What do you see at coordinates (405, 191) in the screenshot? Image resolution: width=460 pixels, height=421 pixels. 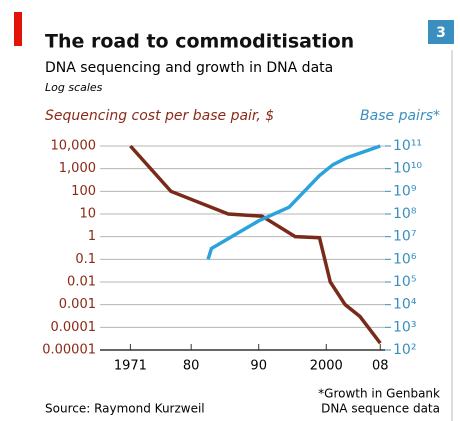 I see `y2-tick-label: 10⁹` at bounding box center [405, 191].